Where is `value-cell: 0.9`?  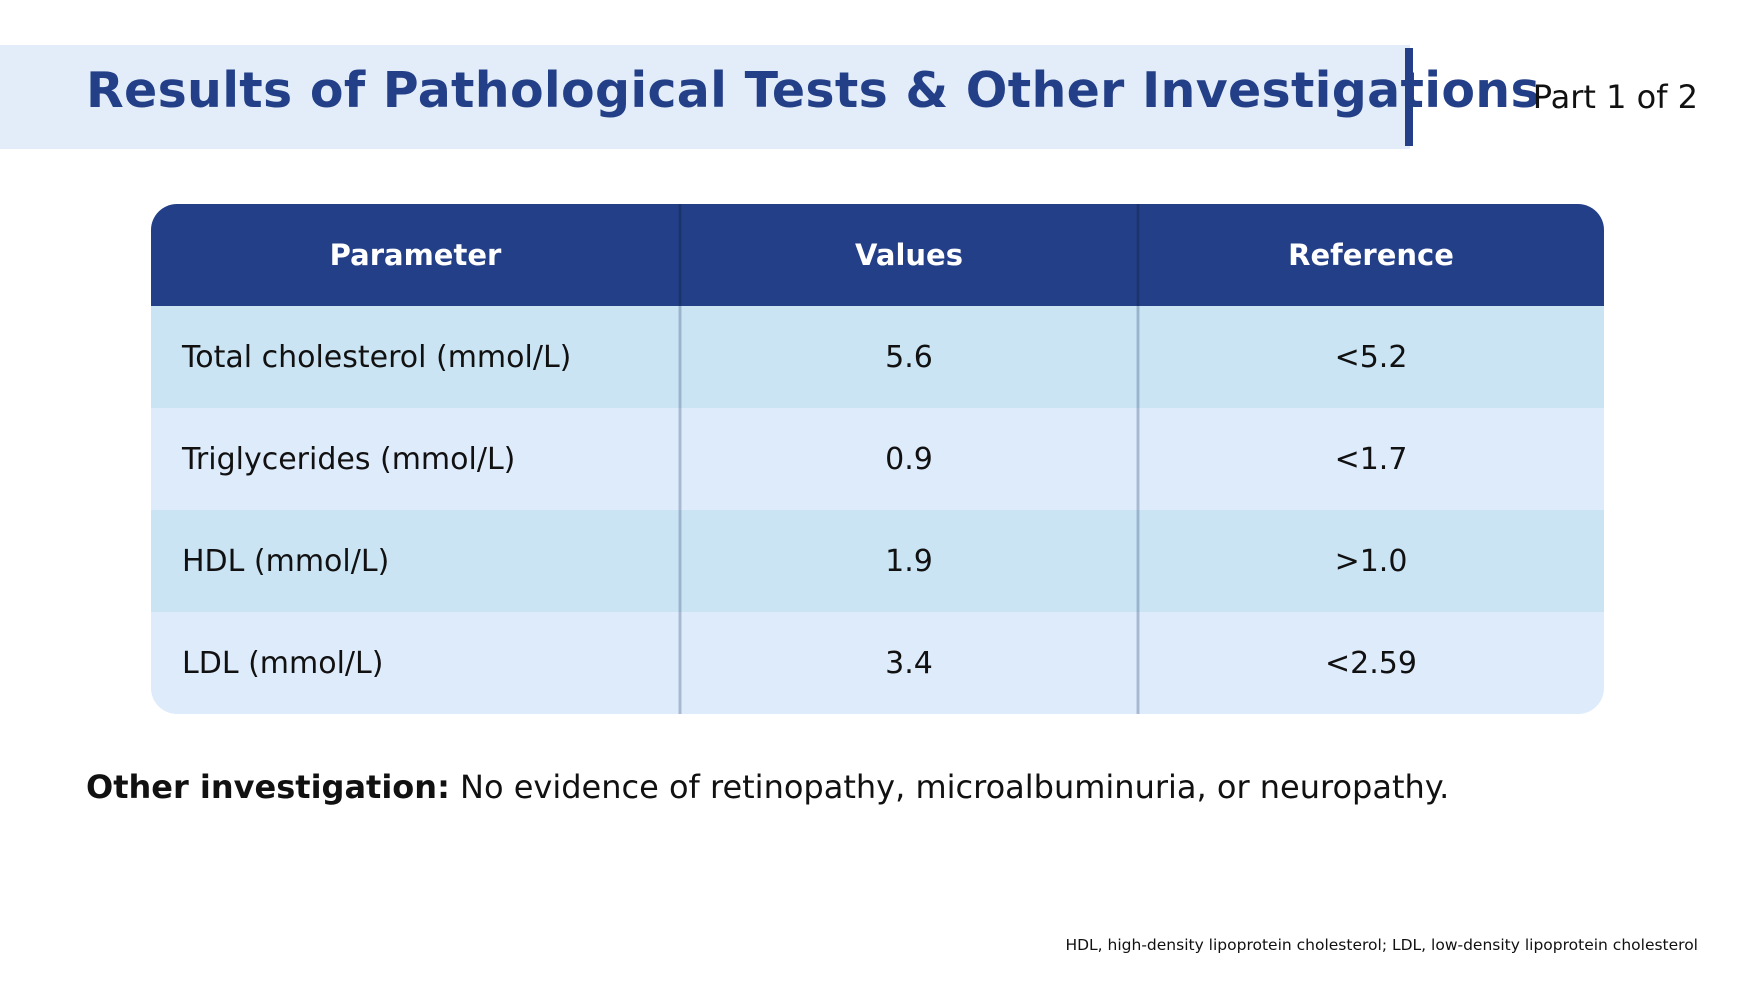 value-cell: 0.9 is located at coordinates (910, 459).